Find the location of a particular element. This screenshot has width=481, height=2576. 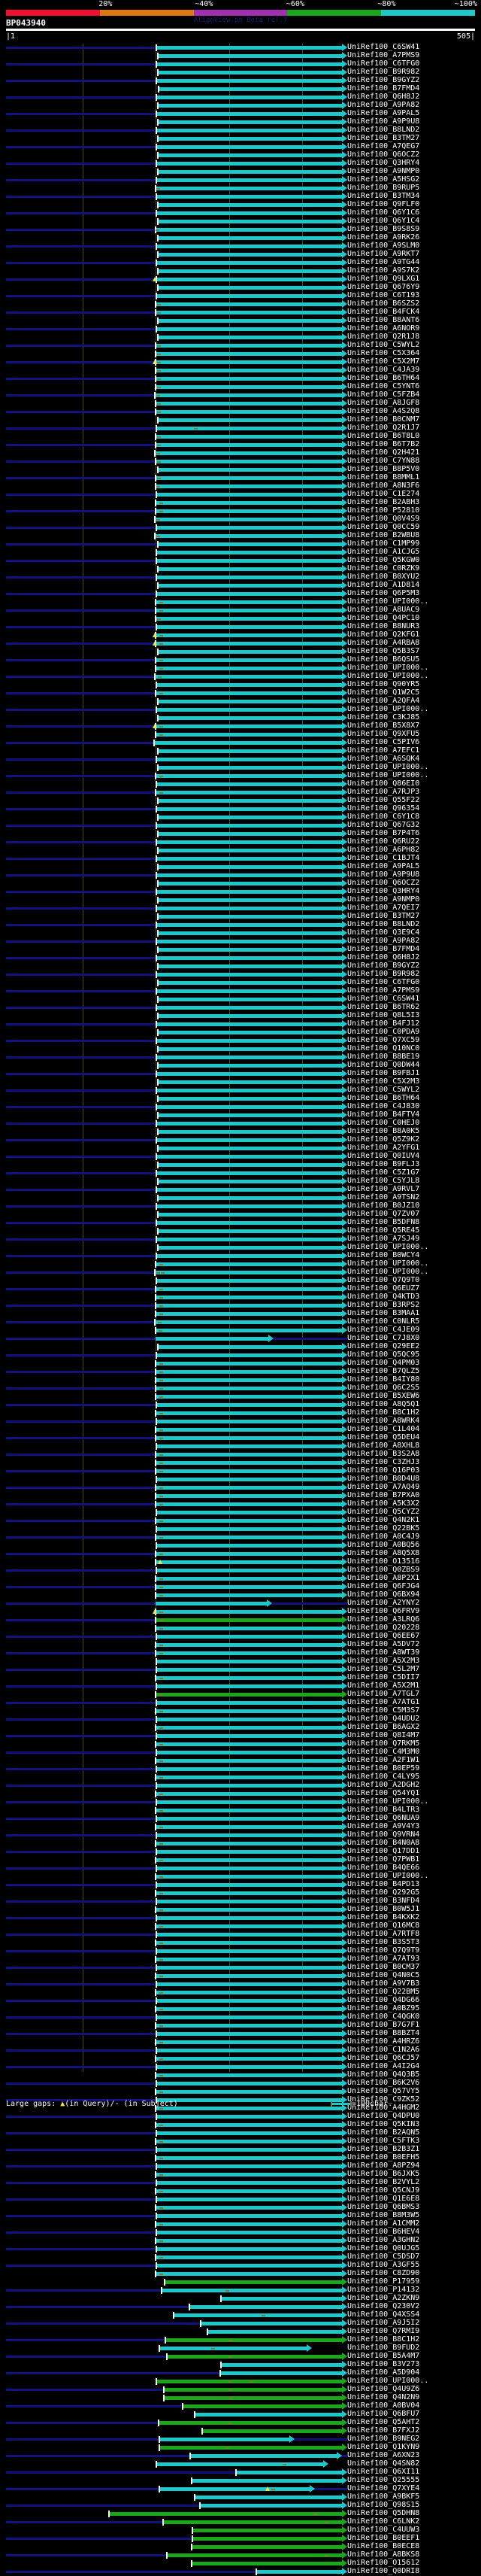

hit-id-label: UniRef100_Q5QC95 is located at coordinates (384, 1355).